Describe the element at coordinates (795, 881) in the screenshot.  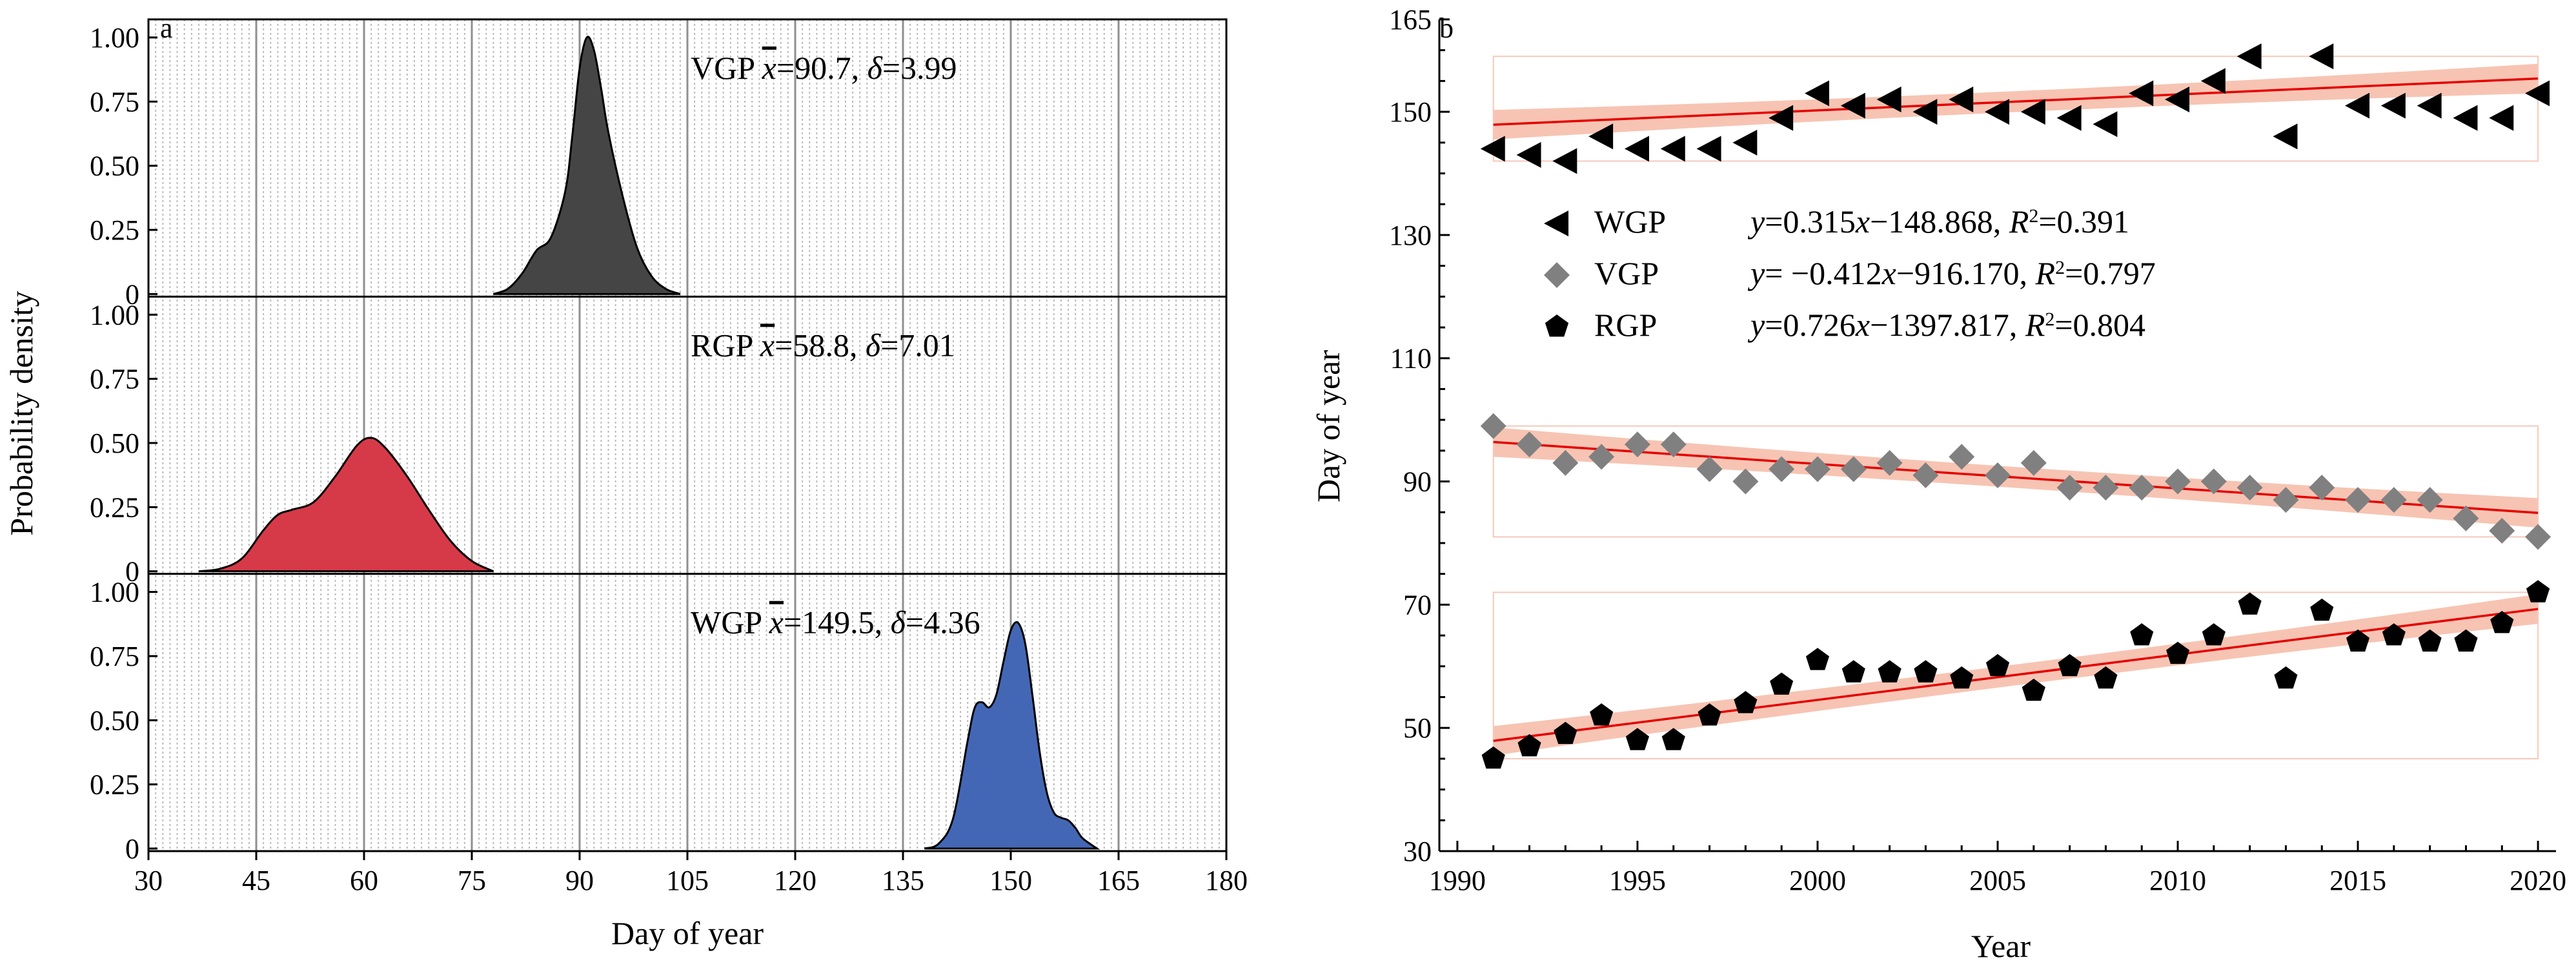
I see `x-tick-label: 120` at that location.